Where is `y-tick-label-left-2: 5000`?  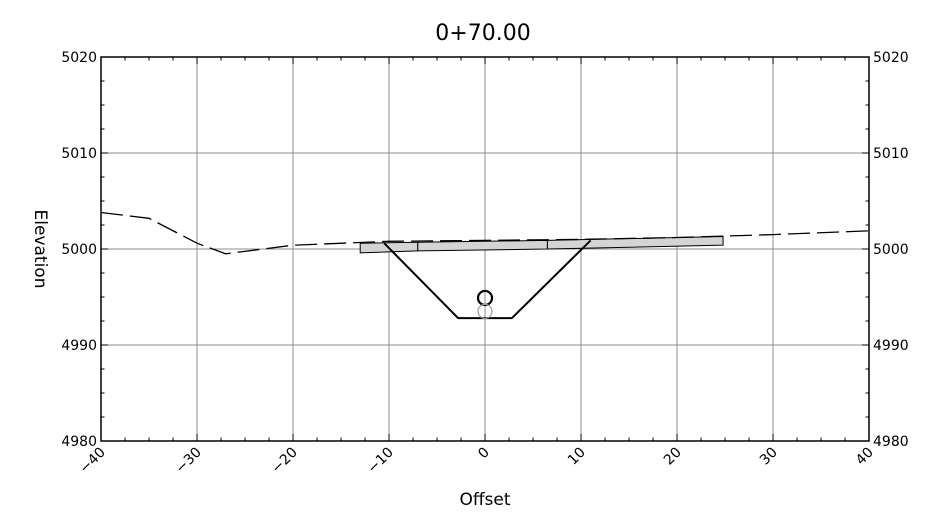 y-tick-label-left-2: 5000 is located at coordinates (79, 250).